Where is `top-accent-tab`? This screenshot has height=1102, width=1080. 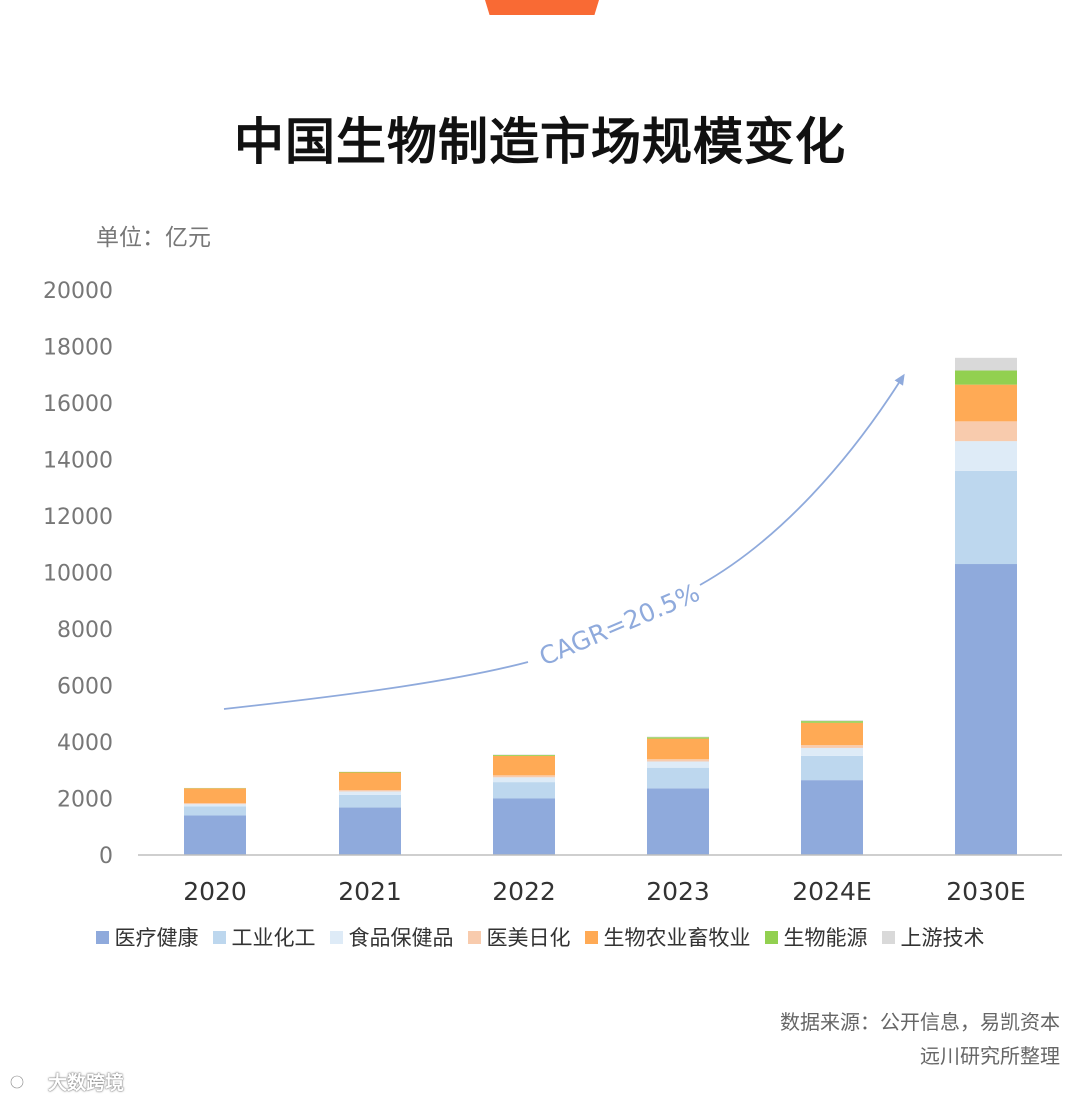
top-accent-tab is located at coordinates (542, 7).